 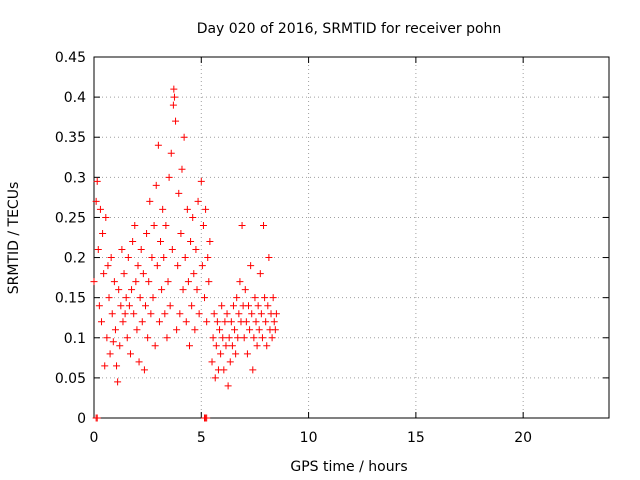 I want to click on x-tick-label: 10, so click(x=309, y=438).